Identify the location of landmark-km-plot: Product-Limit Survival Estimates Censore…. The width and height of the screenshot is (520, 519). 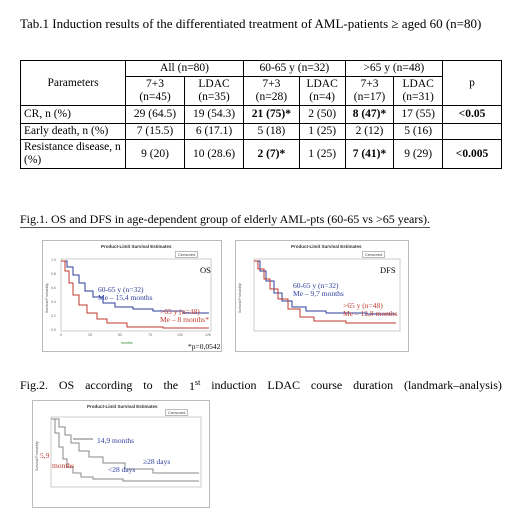
(121, 454).